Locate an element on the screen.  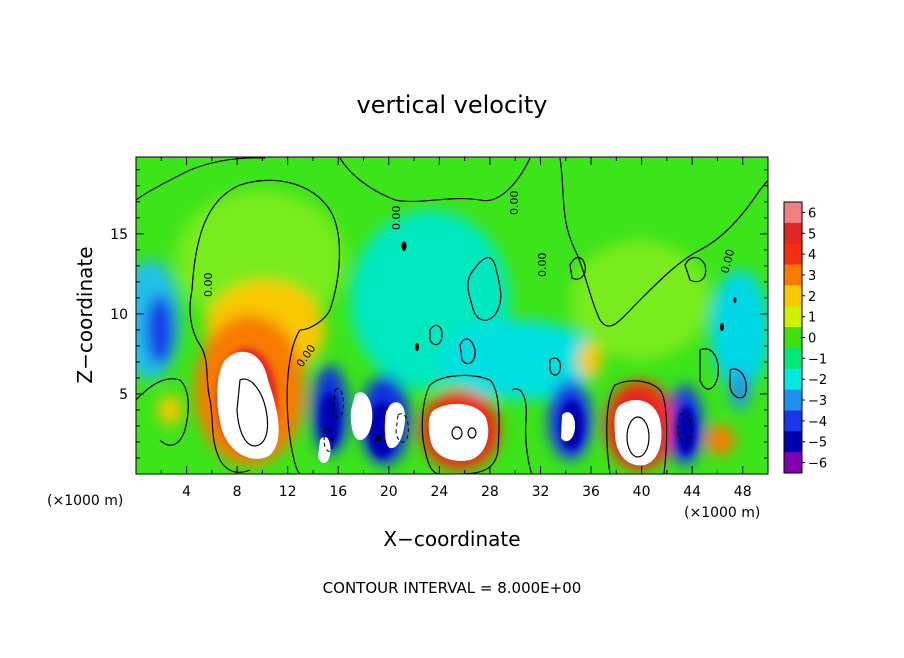
x-tick-label: 40 is located at coordinates (642, 492).